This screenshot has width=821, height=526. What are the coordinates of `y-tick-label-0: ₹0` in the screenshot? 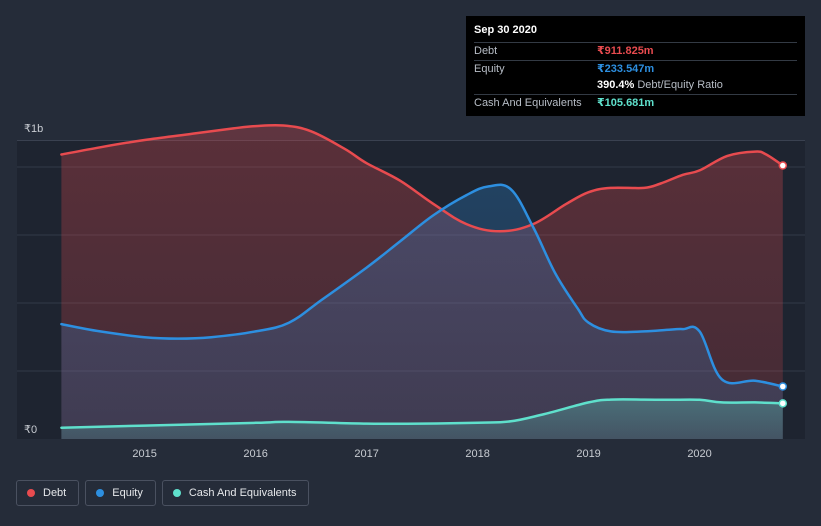 It's located at (30, 430).